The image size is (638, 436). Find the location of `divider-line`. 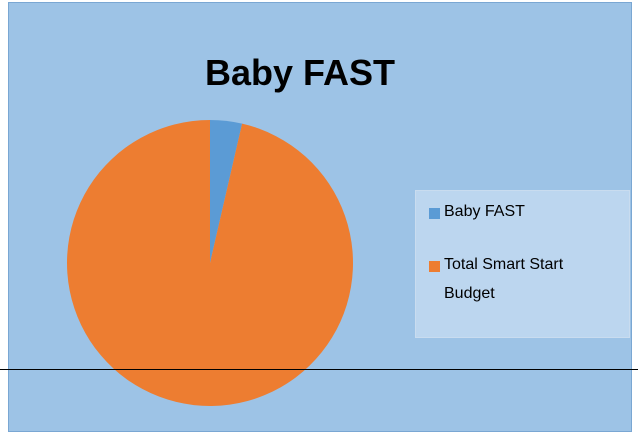

divider-line is located at coordinates (319, 369).